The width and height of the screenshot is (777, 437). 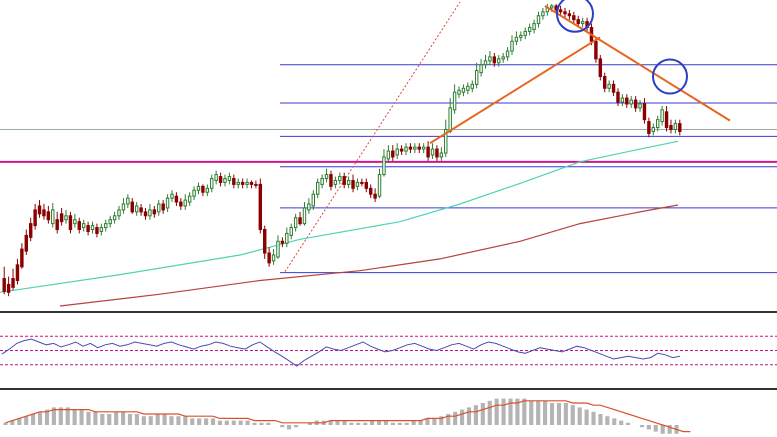 I want to click on rsi-panel, so click(x=388, y=351).